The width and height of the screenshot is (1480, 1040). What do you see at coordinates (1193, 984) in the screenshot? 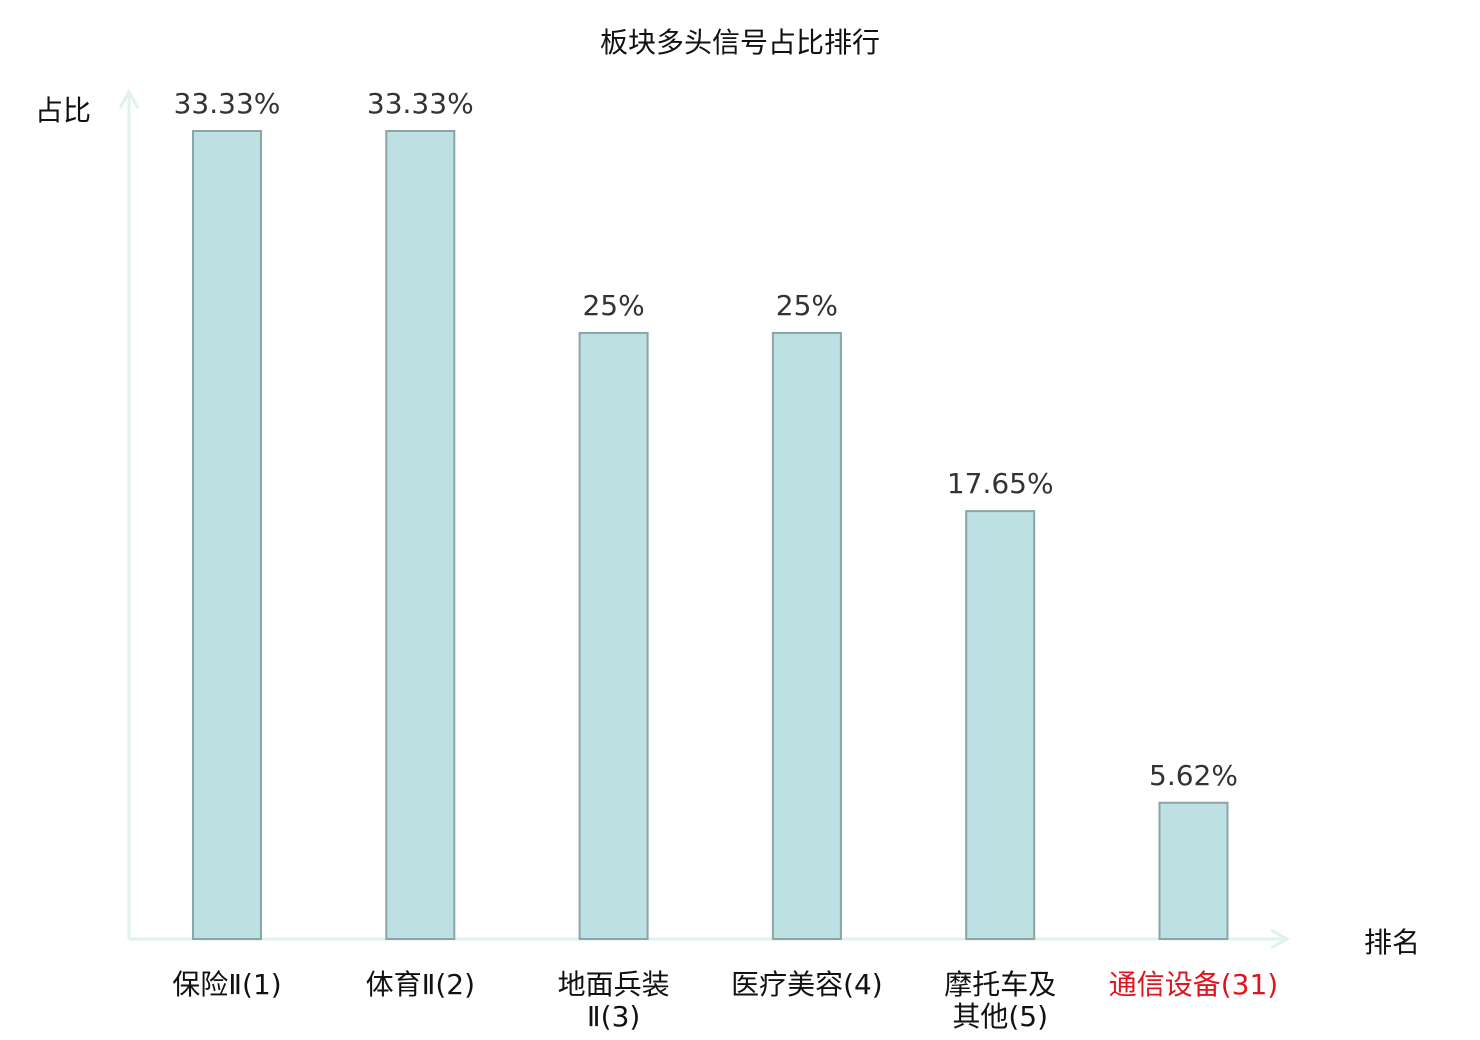
I see `category-label: 通信设备(31)` at bounding box center [1193, 984].